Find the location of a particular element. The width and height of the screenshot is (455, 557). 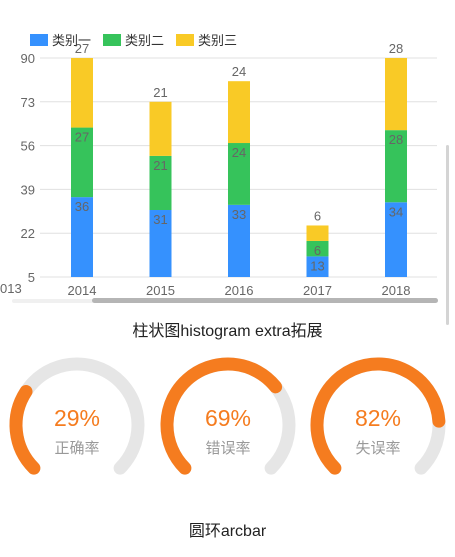

arcbar-1-percent: 29% is located at coordinates (77, 418).